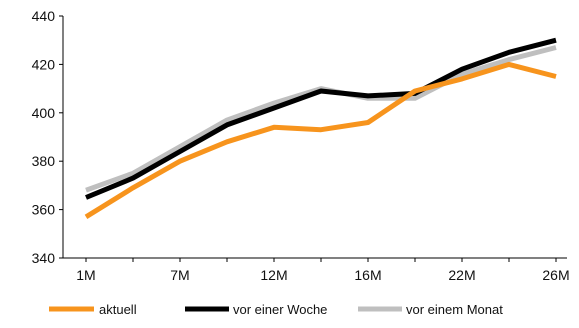 This screenshot has width=579, height=328. Describe the element at coordinates (44, 64) in the screenshot. I see `y-tick-label: 420` at that location.